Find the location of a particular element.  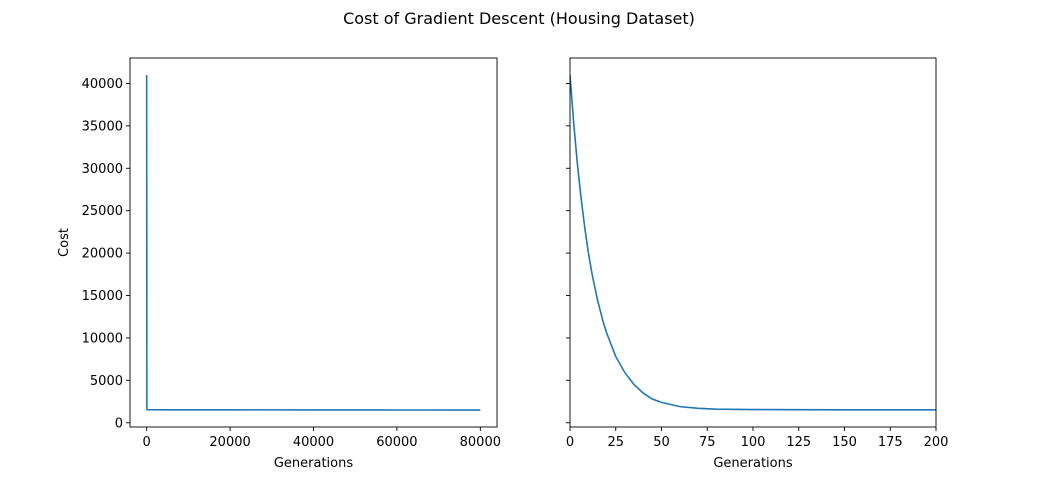

x-tick-label-right: 0 is located at coordinates (570, 442).